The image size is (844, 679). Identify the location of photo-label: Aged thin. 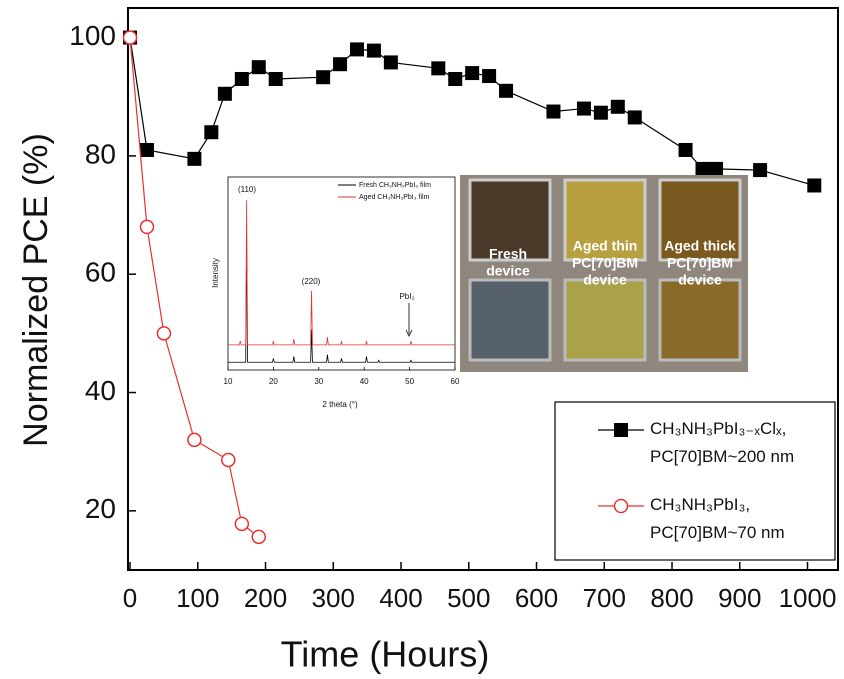
(605, 246).